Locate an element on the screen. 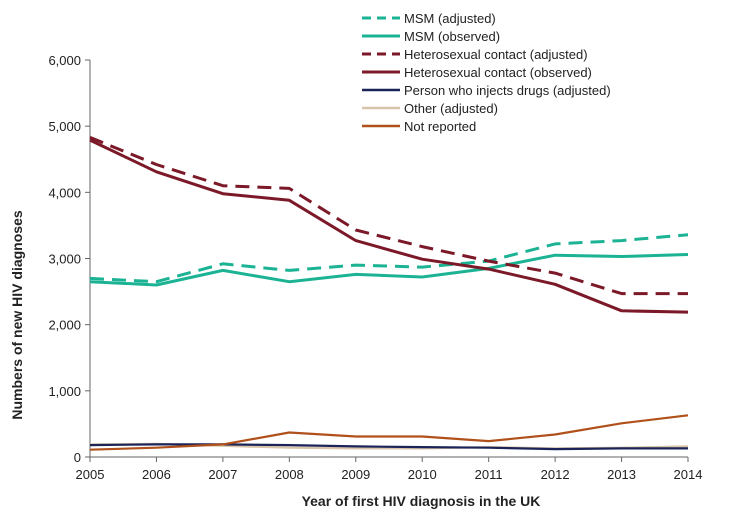  x-tick-label: 2009 is located at coordinates (355, 474).